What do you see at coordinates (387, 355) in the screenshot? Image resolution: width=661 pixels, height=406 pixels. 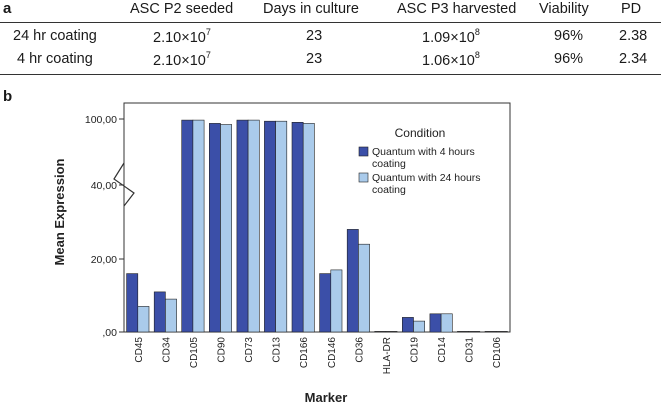 I see `category-label-hla-dr: HLA-DR` at bounding box center [387, 355].